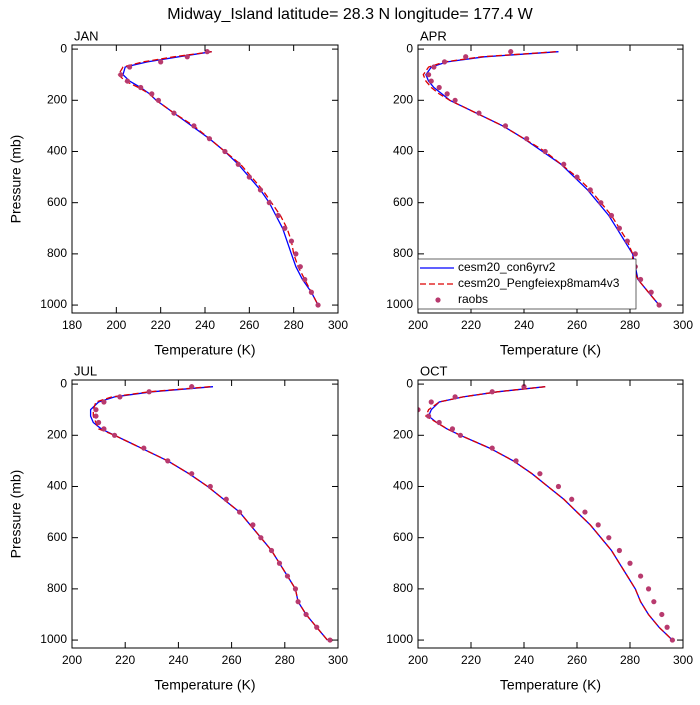  Describe the element at coordinates (249, 325) in the screenshot. I see `x-tick-label: 260` at that location.